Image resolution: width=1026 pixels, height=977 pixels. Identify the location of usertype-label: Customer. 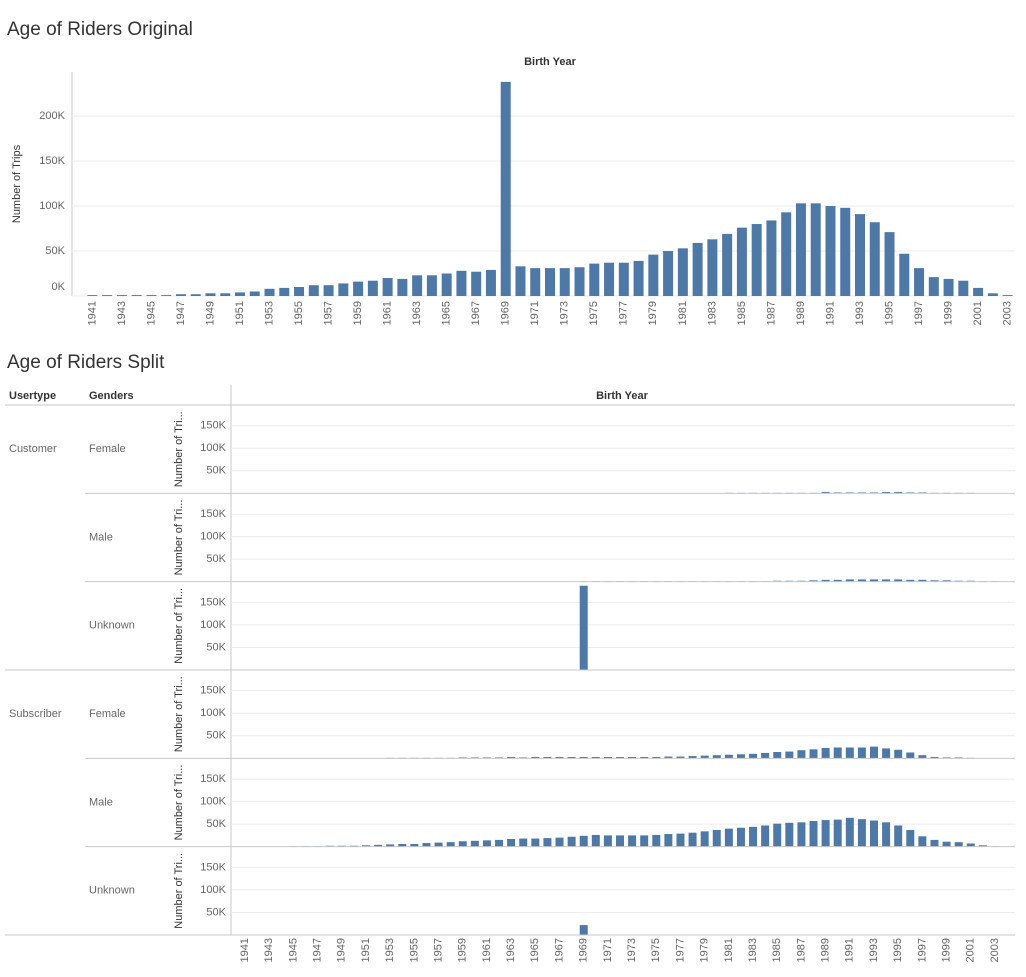
(33, 449).